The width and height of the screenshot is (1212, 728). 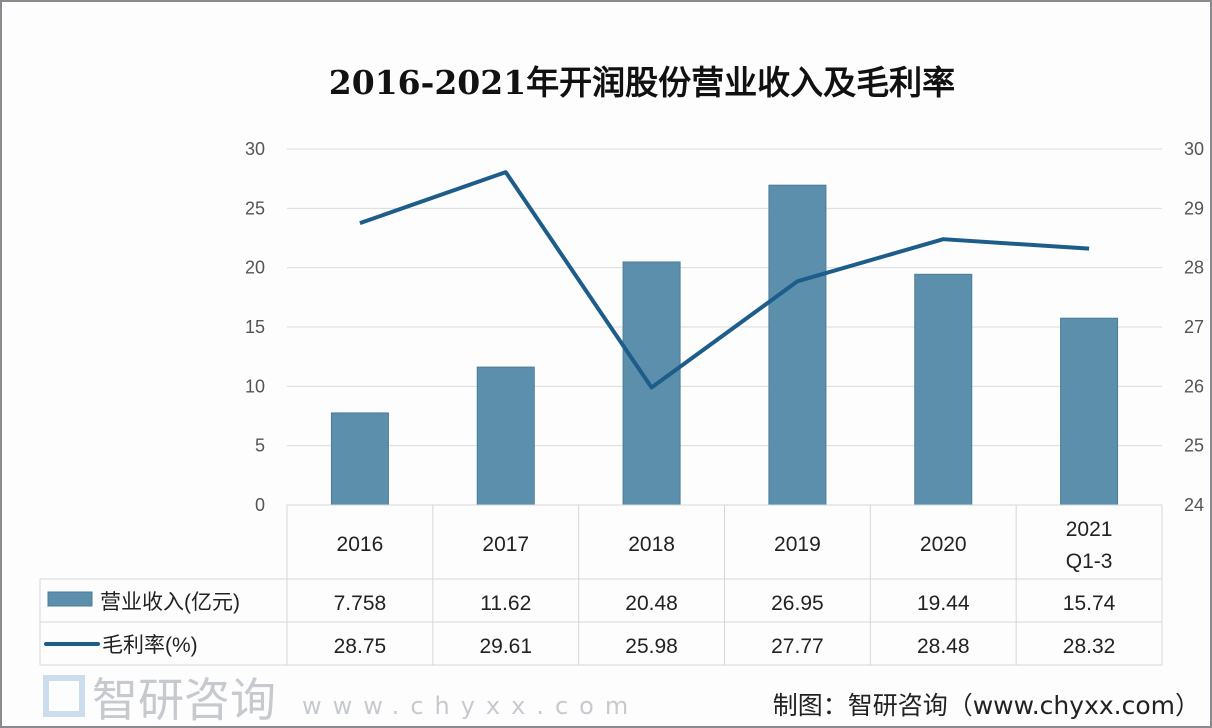 What do you see at coordinates (505, 646) in the screenshot?
I see `margin-value: 29.61` at bounding box center [505, 646].